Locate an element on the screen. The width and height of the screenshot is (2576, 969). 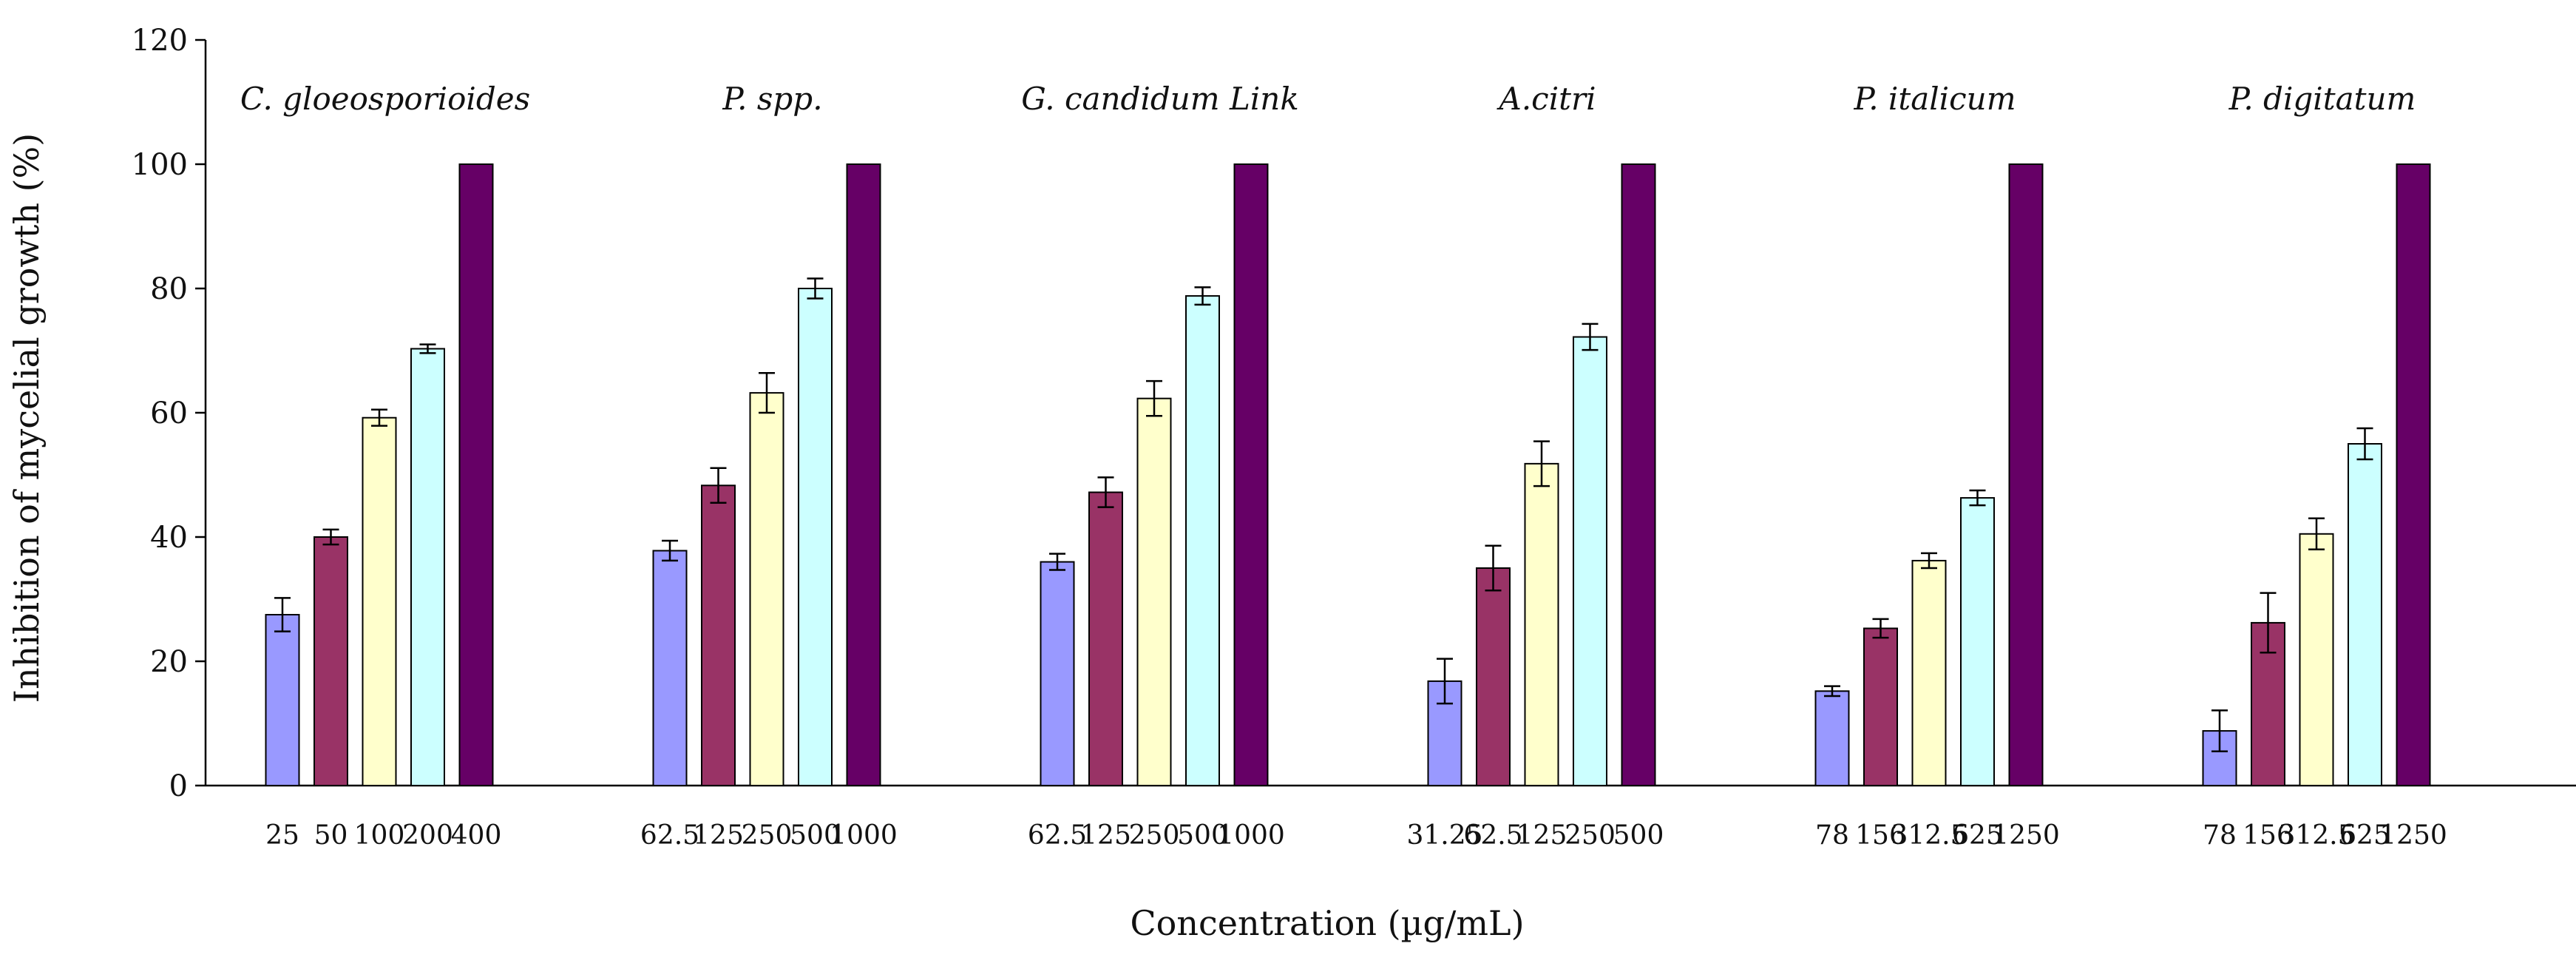
y-tick-label: 60 is located at coordinates (169, 413).